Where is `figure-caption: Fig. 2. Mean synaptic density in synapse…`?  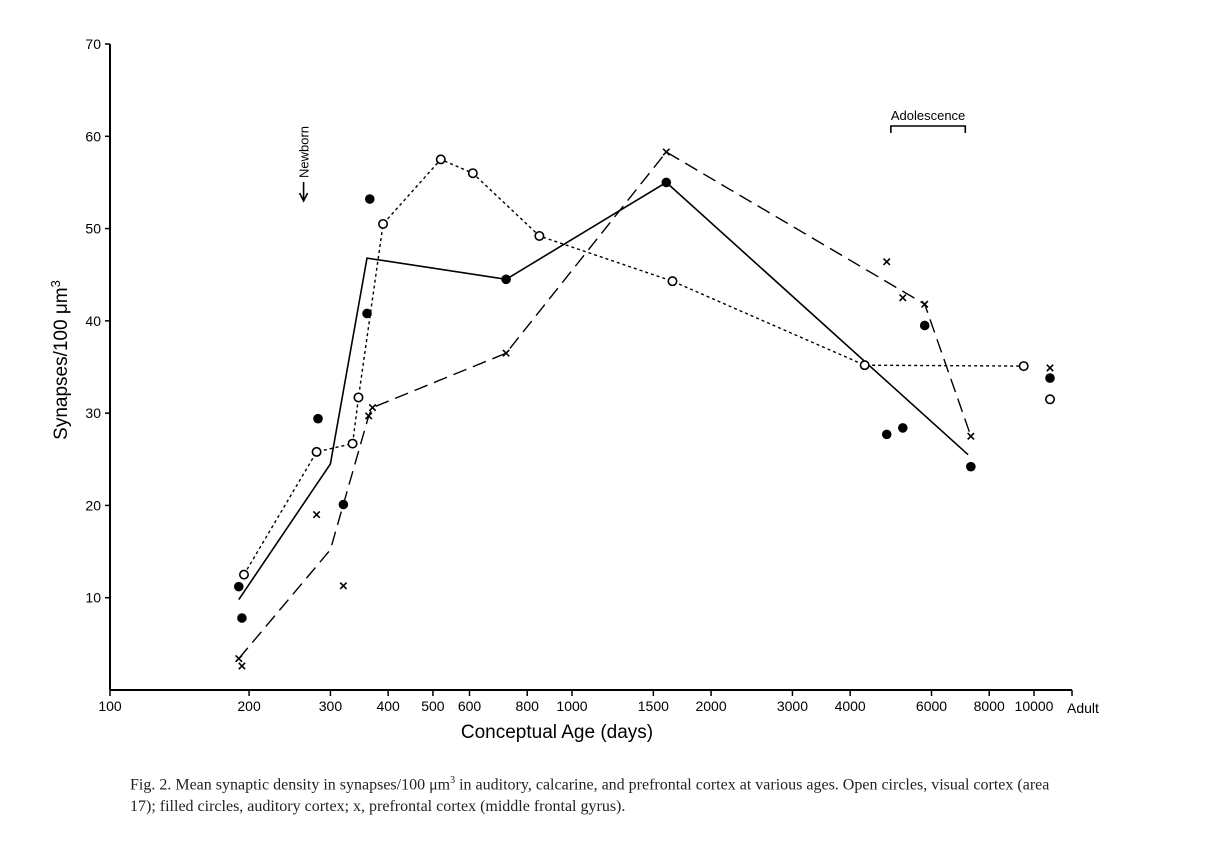
figure-caption: Fig. 2. Mean synaptic density in synapse… is located at coordinates (590, 794).